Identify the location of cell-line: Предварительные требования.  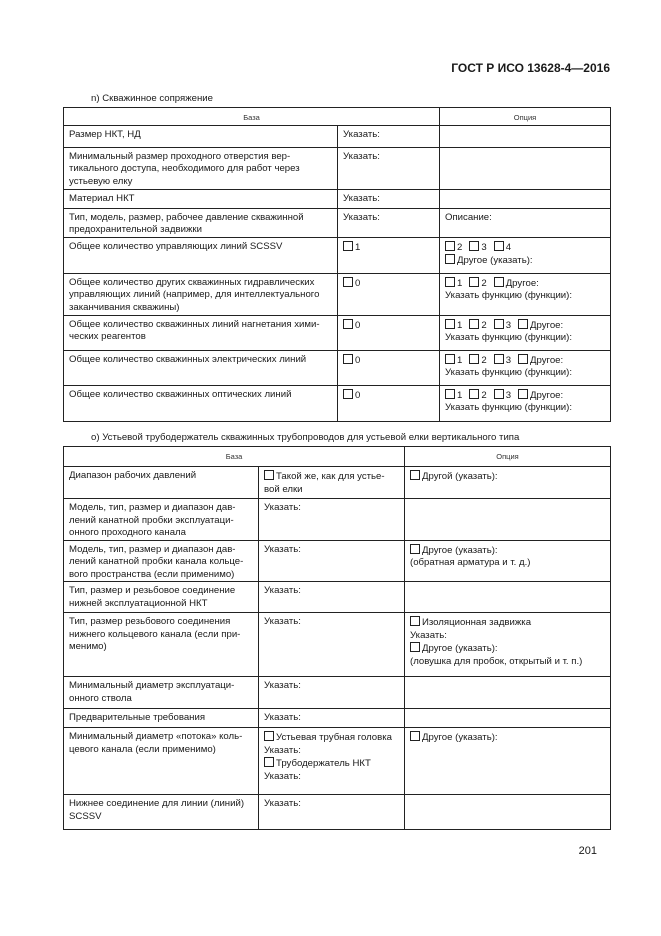
(161, 718).